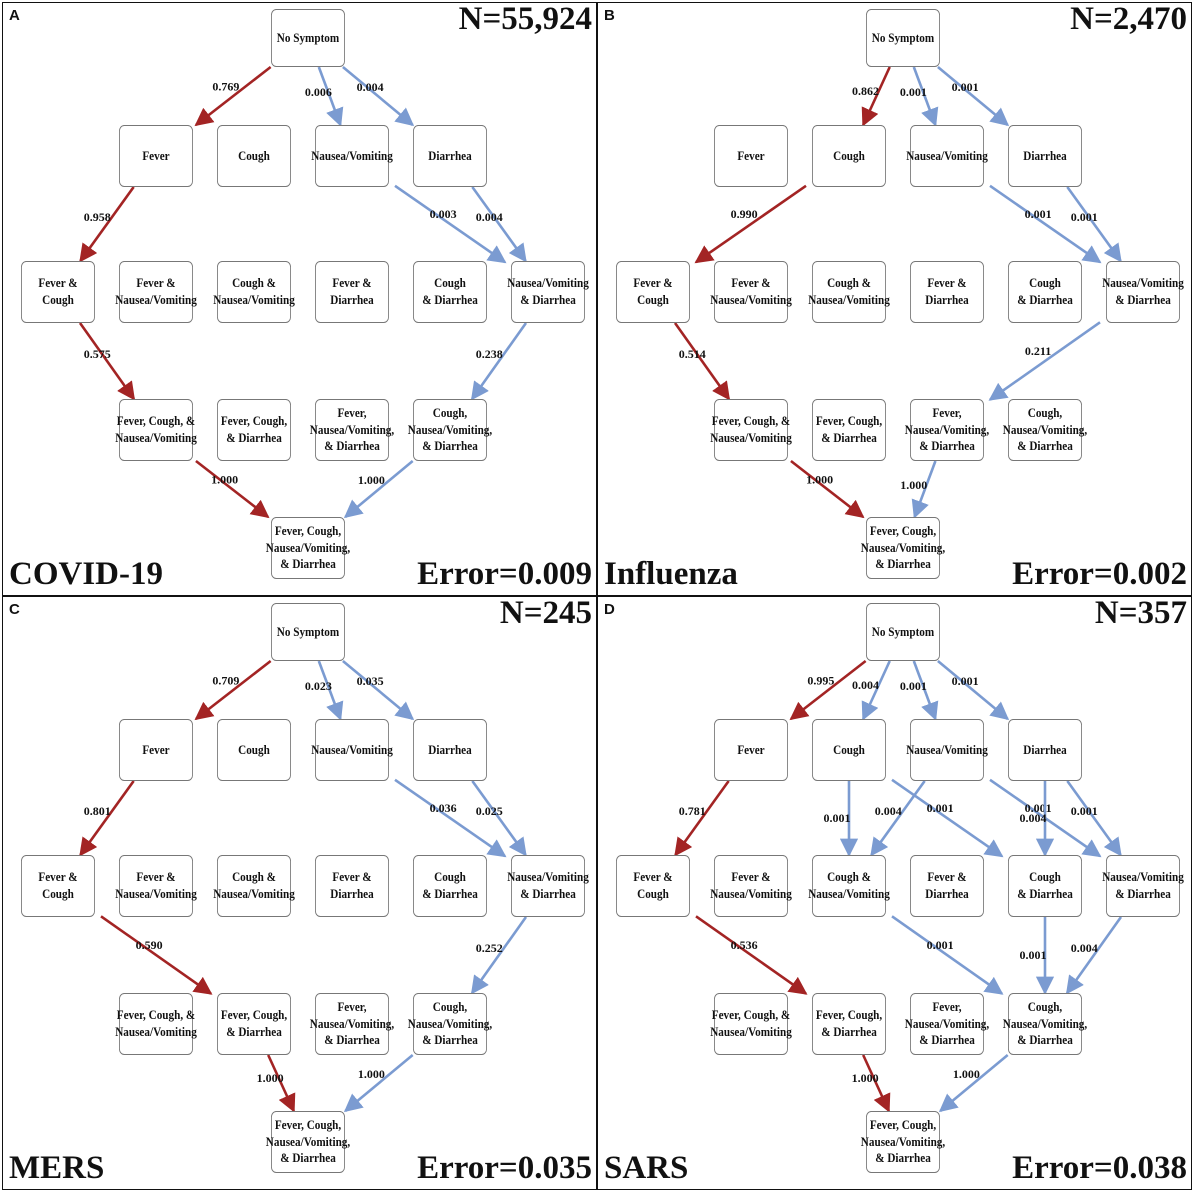 Image resolution: width=1194 pixels, height=1200 pixels. What do you see at coordinates (692, 811) in the screenshot?
I see `transition-probability-label: 0.781` at bounding box center [692, 811].